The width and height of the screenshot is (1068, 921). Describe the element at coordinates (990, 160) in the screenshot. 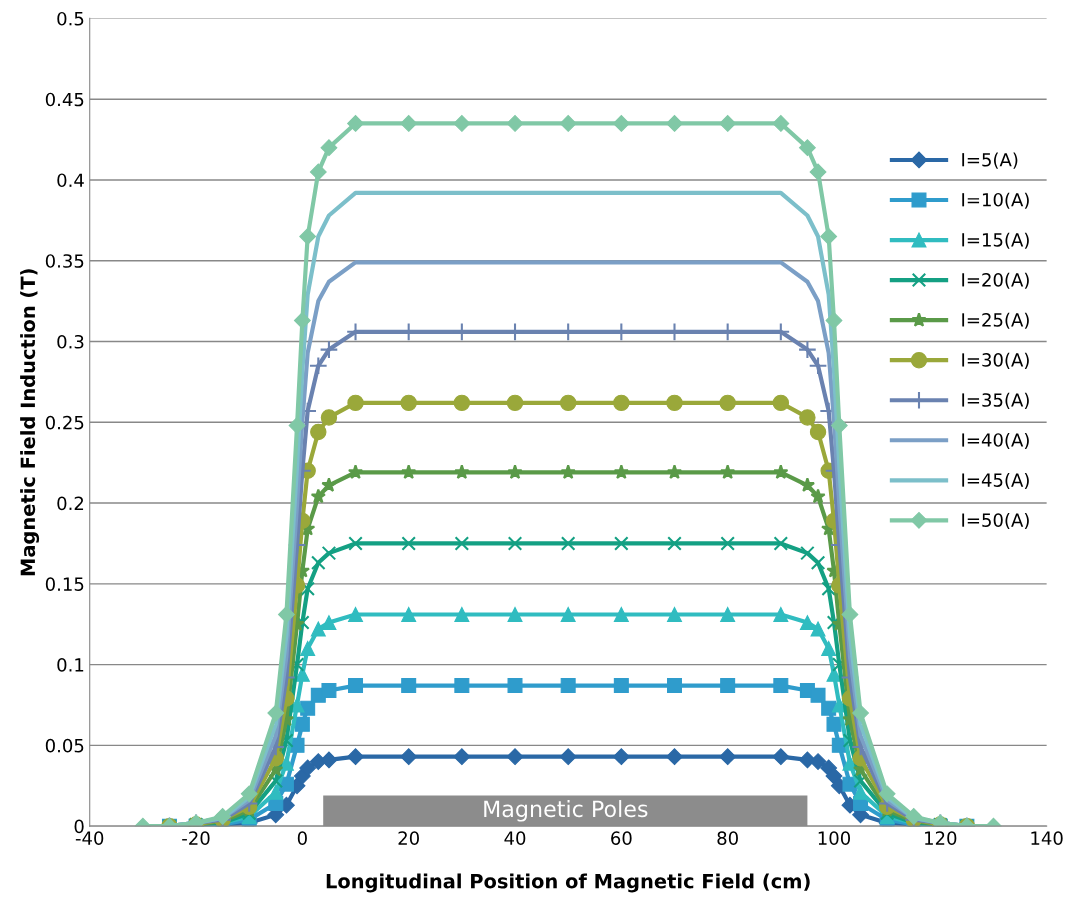

I see `legend-label: I=5(A)` at that location.